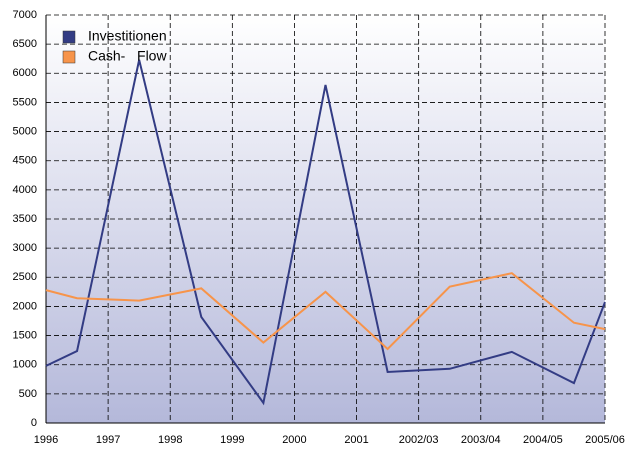 The width and height of the screenshot is (627, 453). What do you see at coordinates (170, 440) in the screenshot?
I see `x-tick-label: 1998` at bounding box center [170, 440].